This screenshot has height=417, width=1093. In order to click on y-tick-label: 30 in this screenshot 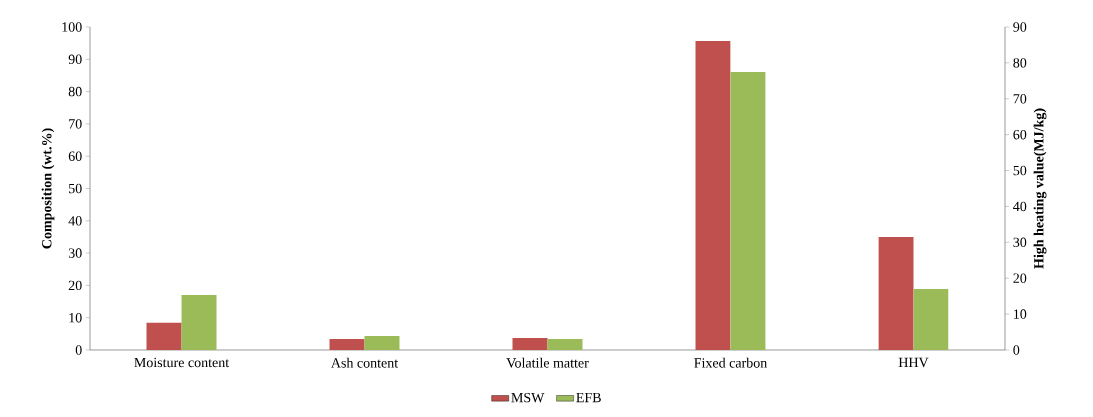, I will do `click(75, 253)`.